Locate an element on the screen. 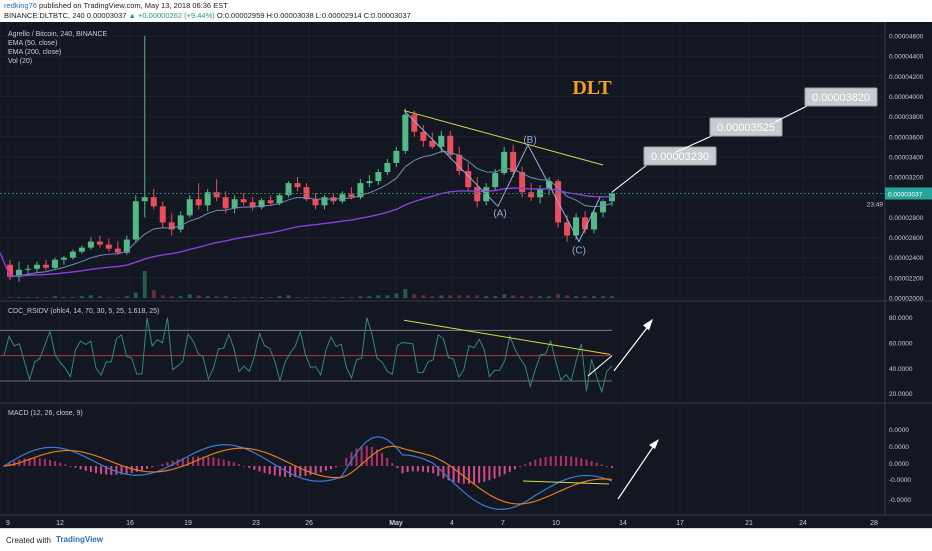  target-price-label: 0.00003820 is located at coordinates (841, 98).